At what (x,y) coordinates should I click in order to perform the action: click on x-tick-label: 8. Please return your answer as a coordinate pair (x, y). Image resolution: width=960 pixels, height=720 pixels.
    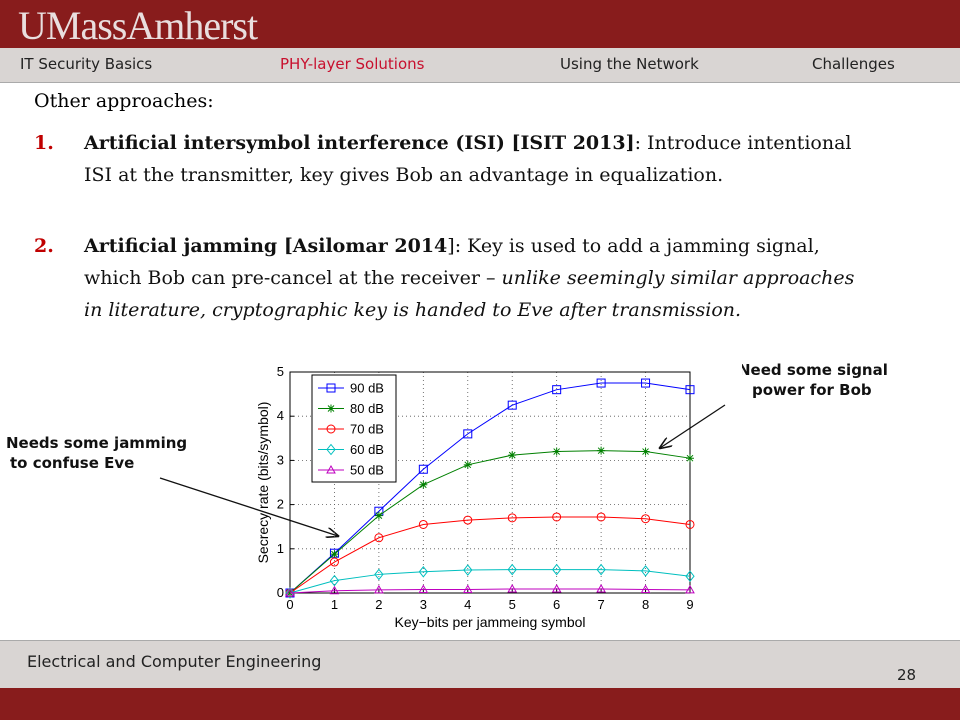
    Looking at the image, I should click on (645, 604).